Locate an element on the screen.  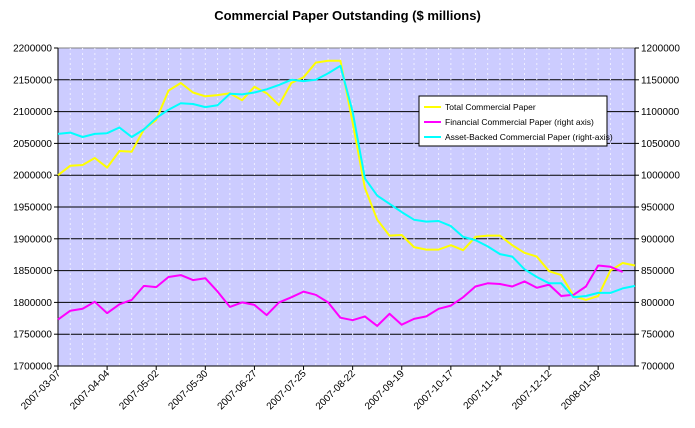
x-tick-label: 2007-06-27 is located at coordinates (238, 390).